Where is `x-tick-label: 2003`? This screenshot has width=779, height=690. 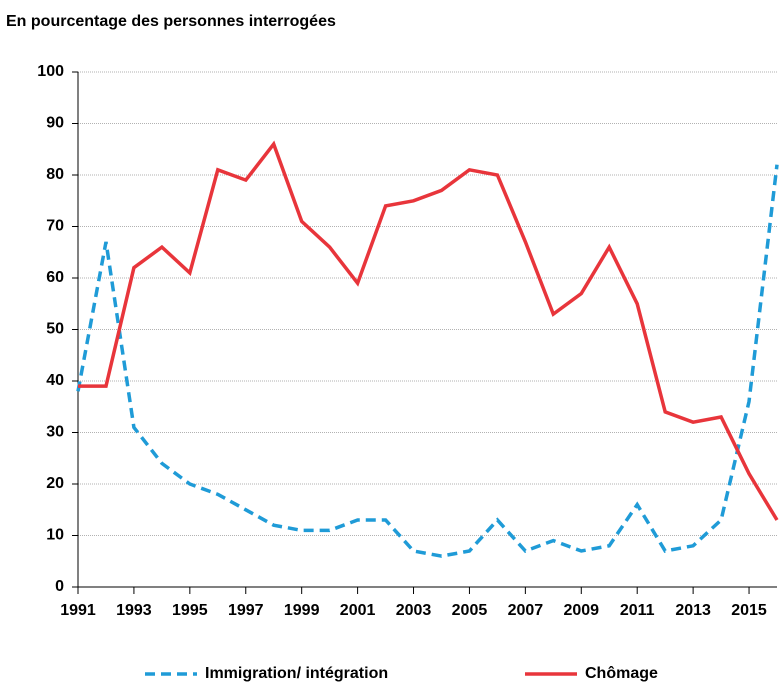
x-tick-label: 2003 is located at coordinates (414, 610).